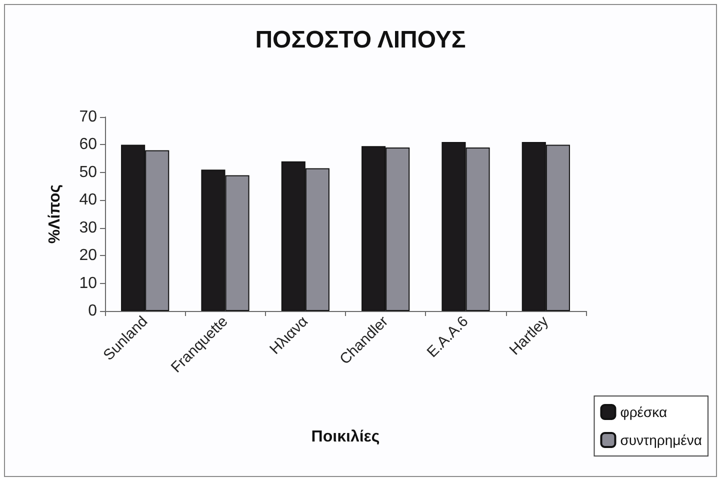 The height and width of the screenshot is (481, 721). Describe the element at coordinates (88, 255) in the screenshot. I see `y-tick-label: 20` at that location.